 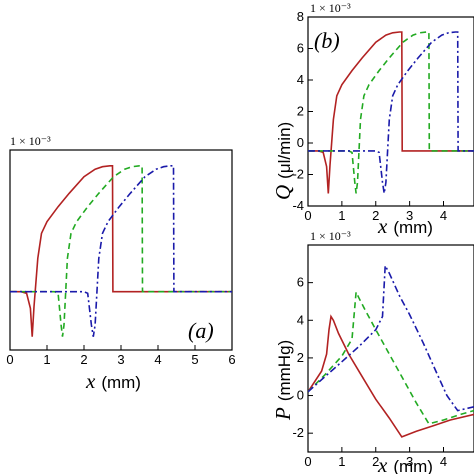 What do you see at coordinates (327, 40) in the screenshot?
I see `panel-b-label: (b)` at bounding box center [327, 40].